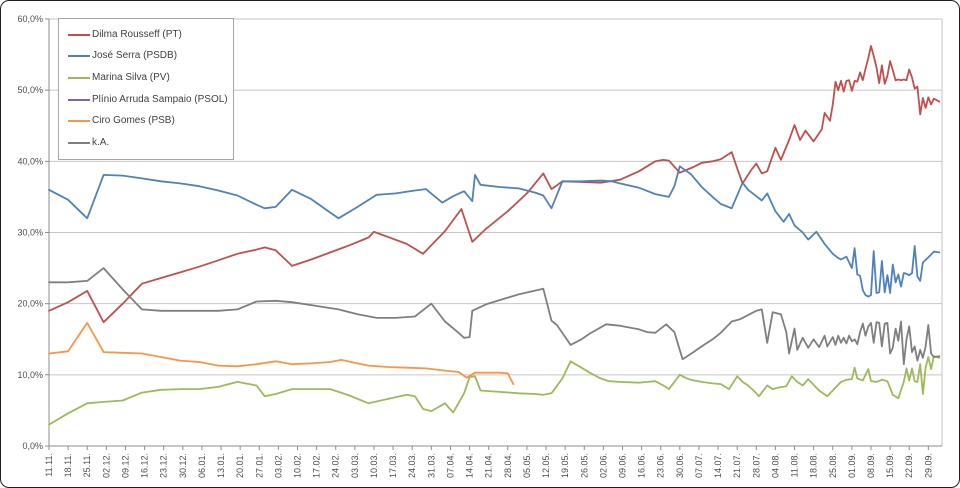 The height and width of the screenshot is (488, 960). I want to click on x-tick-label: 13.01., so click(221, 465).